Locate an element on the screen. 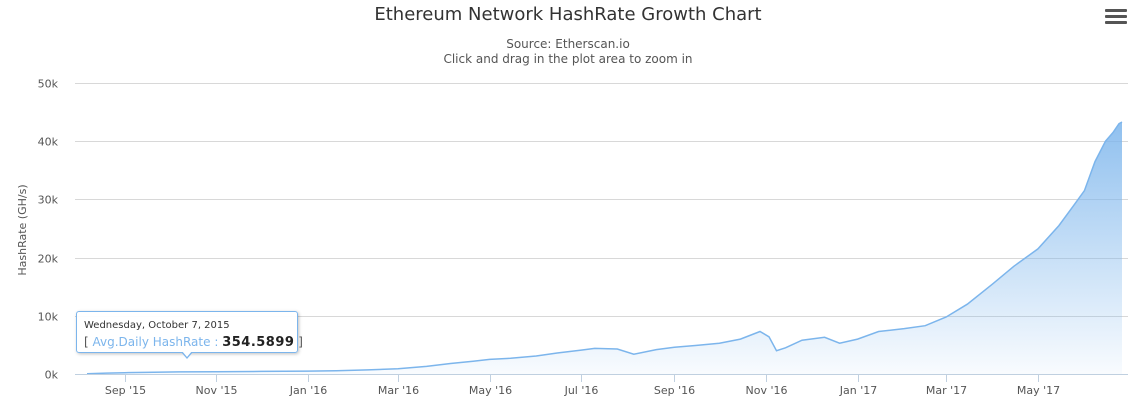 This screenshot has height=407, width=1136. chart-menu-icon is located at coordinates (1116, 18).